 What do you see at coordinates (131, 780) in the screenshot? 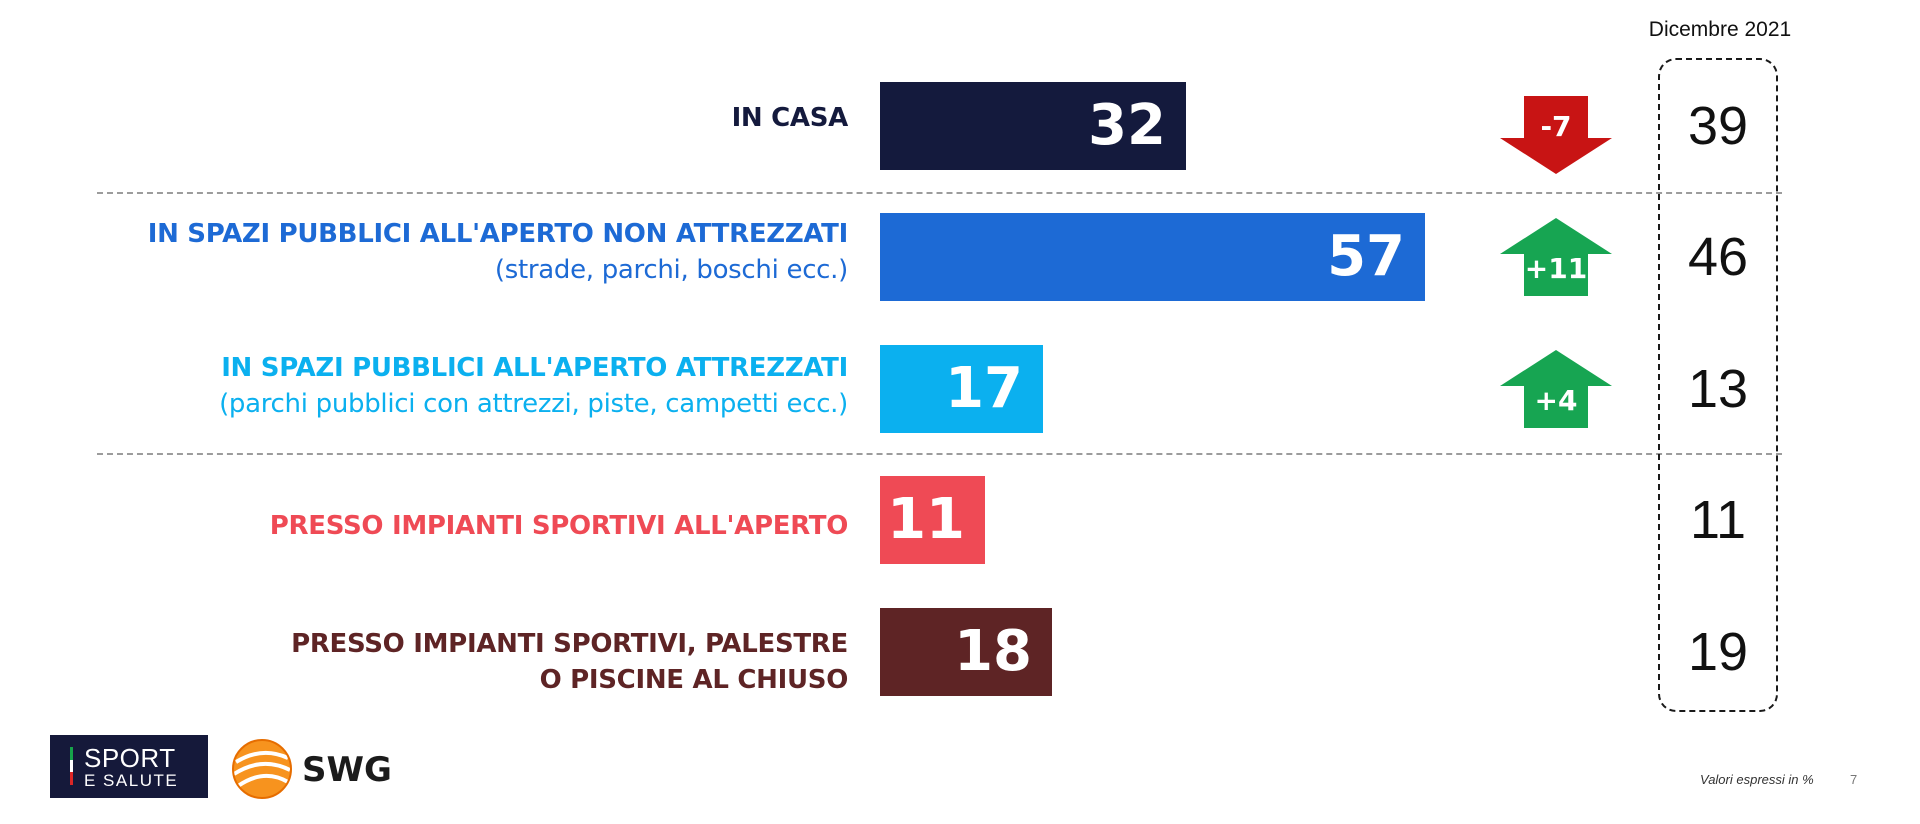
I see `logo-text-salute: E SALUTE` at bounding box center [131, 780].